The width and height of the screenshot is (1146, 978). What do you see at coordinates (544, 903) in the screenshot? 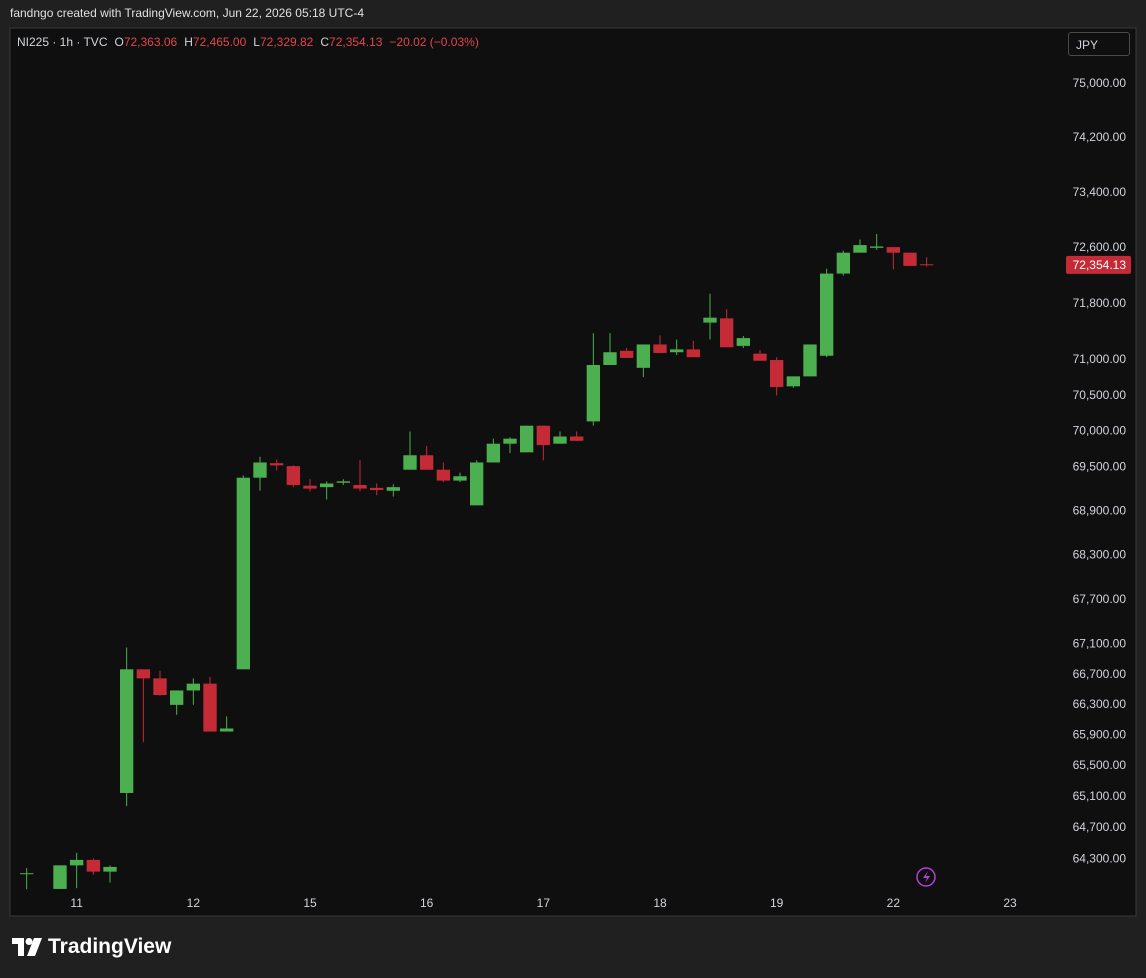
I see `x-tick-label: 17` at bounding box center [544, 903].